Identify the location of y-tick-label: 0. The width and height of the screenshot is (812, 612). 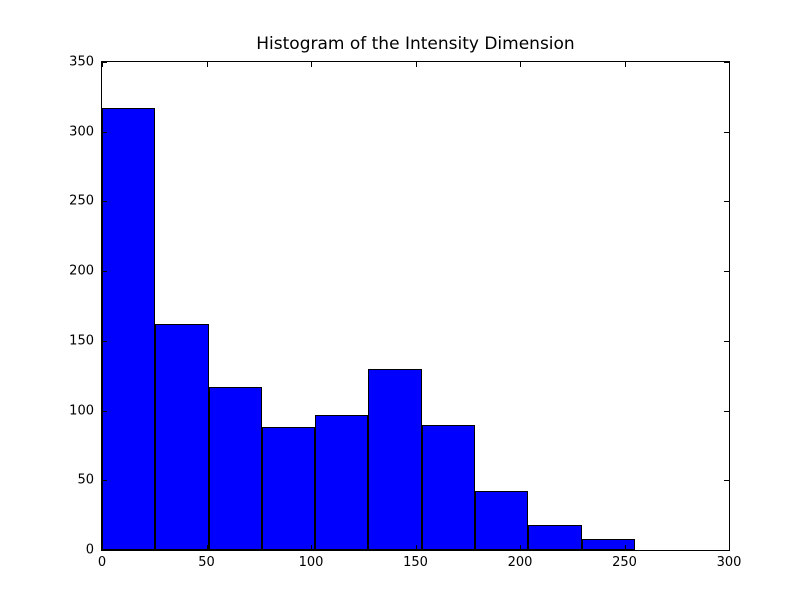
(89, 550).